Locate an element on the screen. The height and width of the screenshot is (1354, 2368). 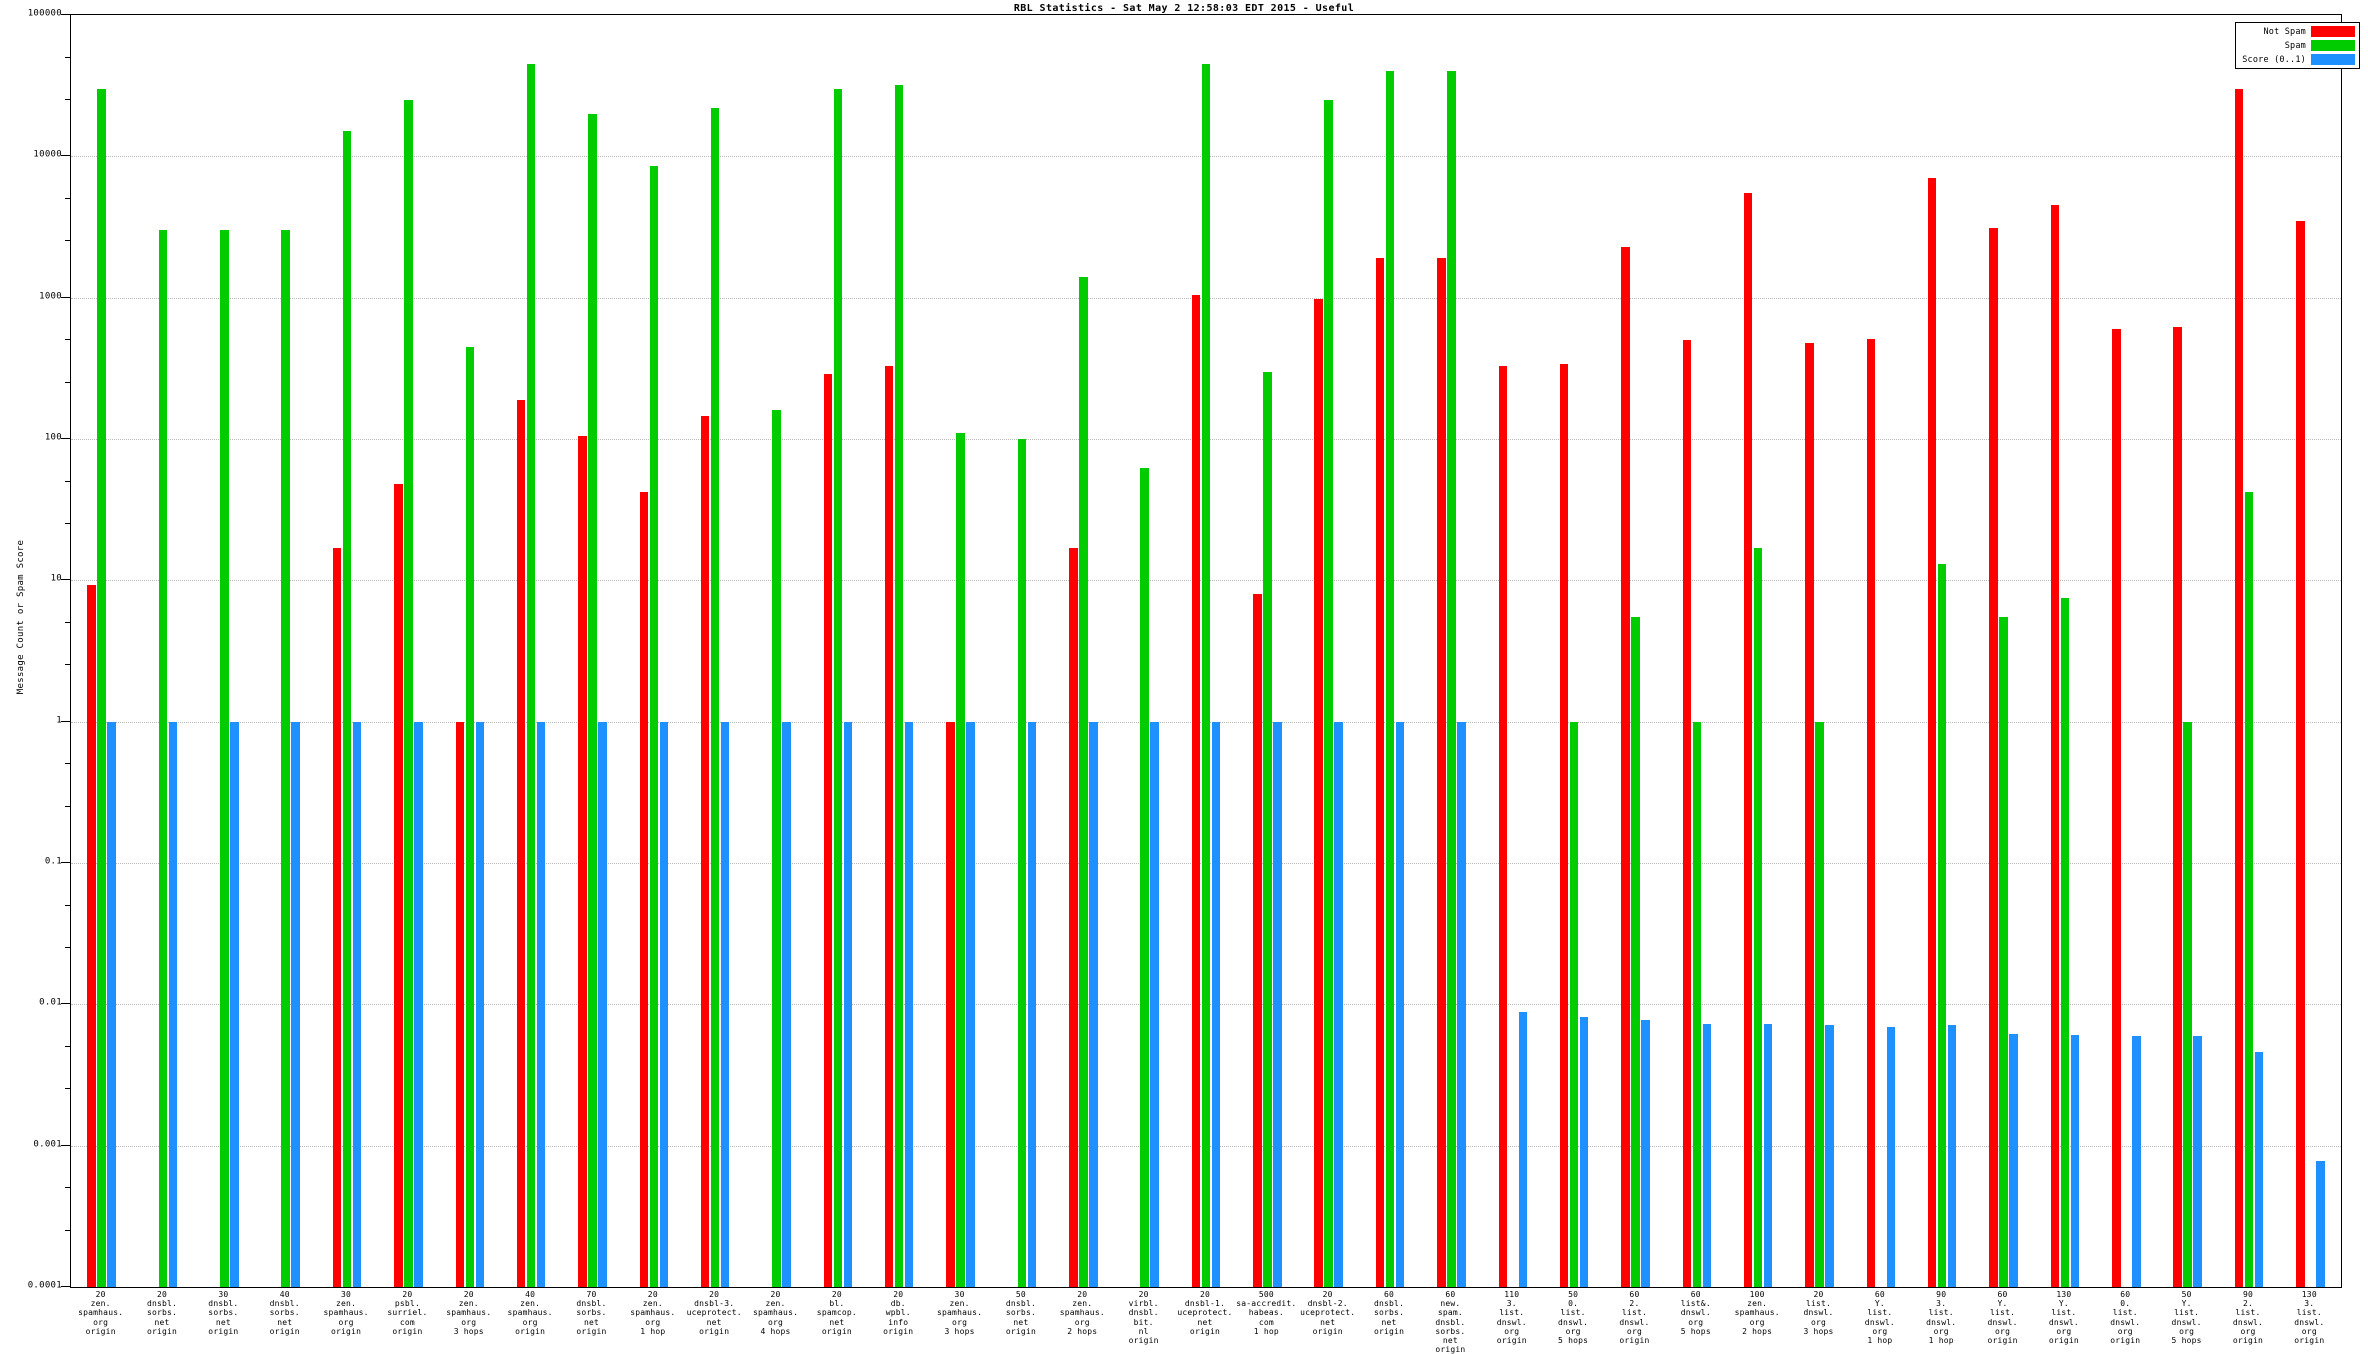
x-tick-label: 20 dnsbl-2. uceprotect. net origin is located at coordinates (1328, 1313).